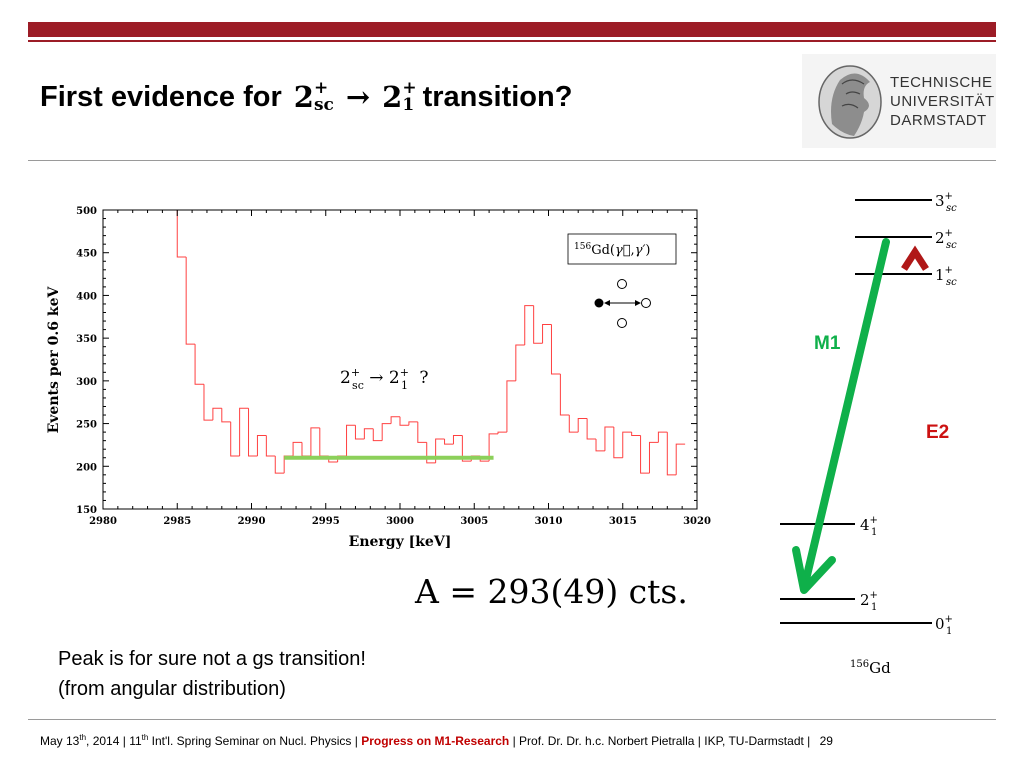  I want to click on x-tick-label: 2990, so click(252, 521).